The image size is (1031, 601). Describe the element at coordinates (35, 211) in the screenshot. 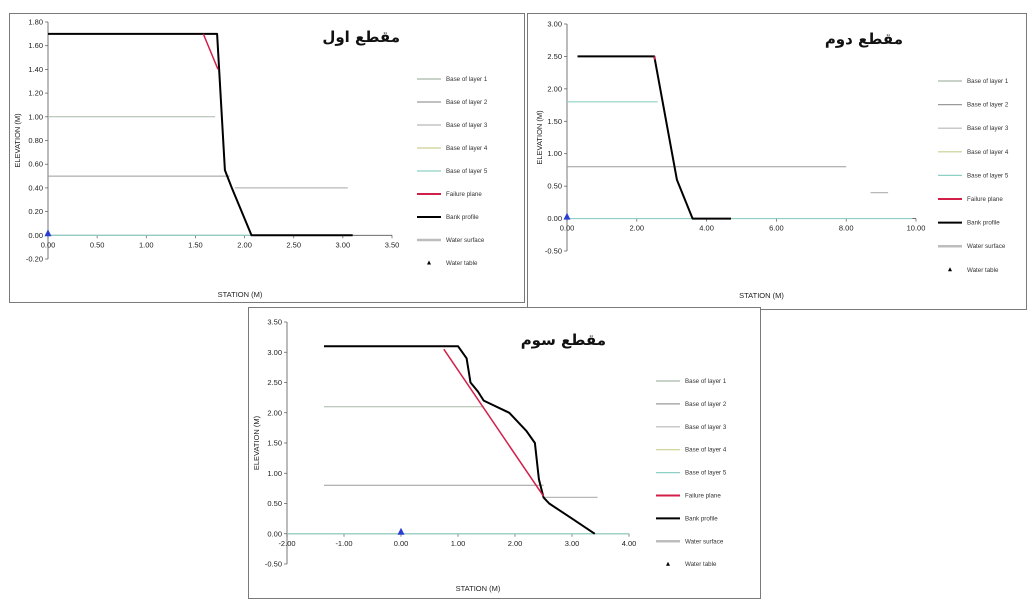

I see `y-tick-label: 0.20` at that location.